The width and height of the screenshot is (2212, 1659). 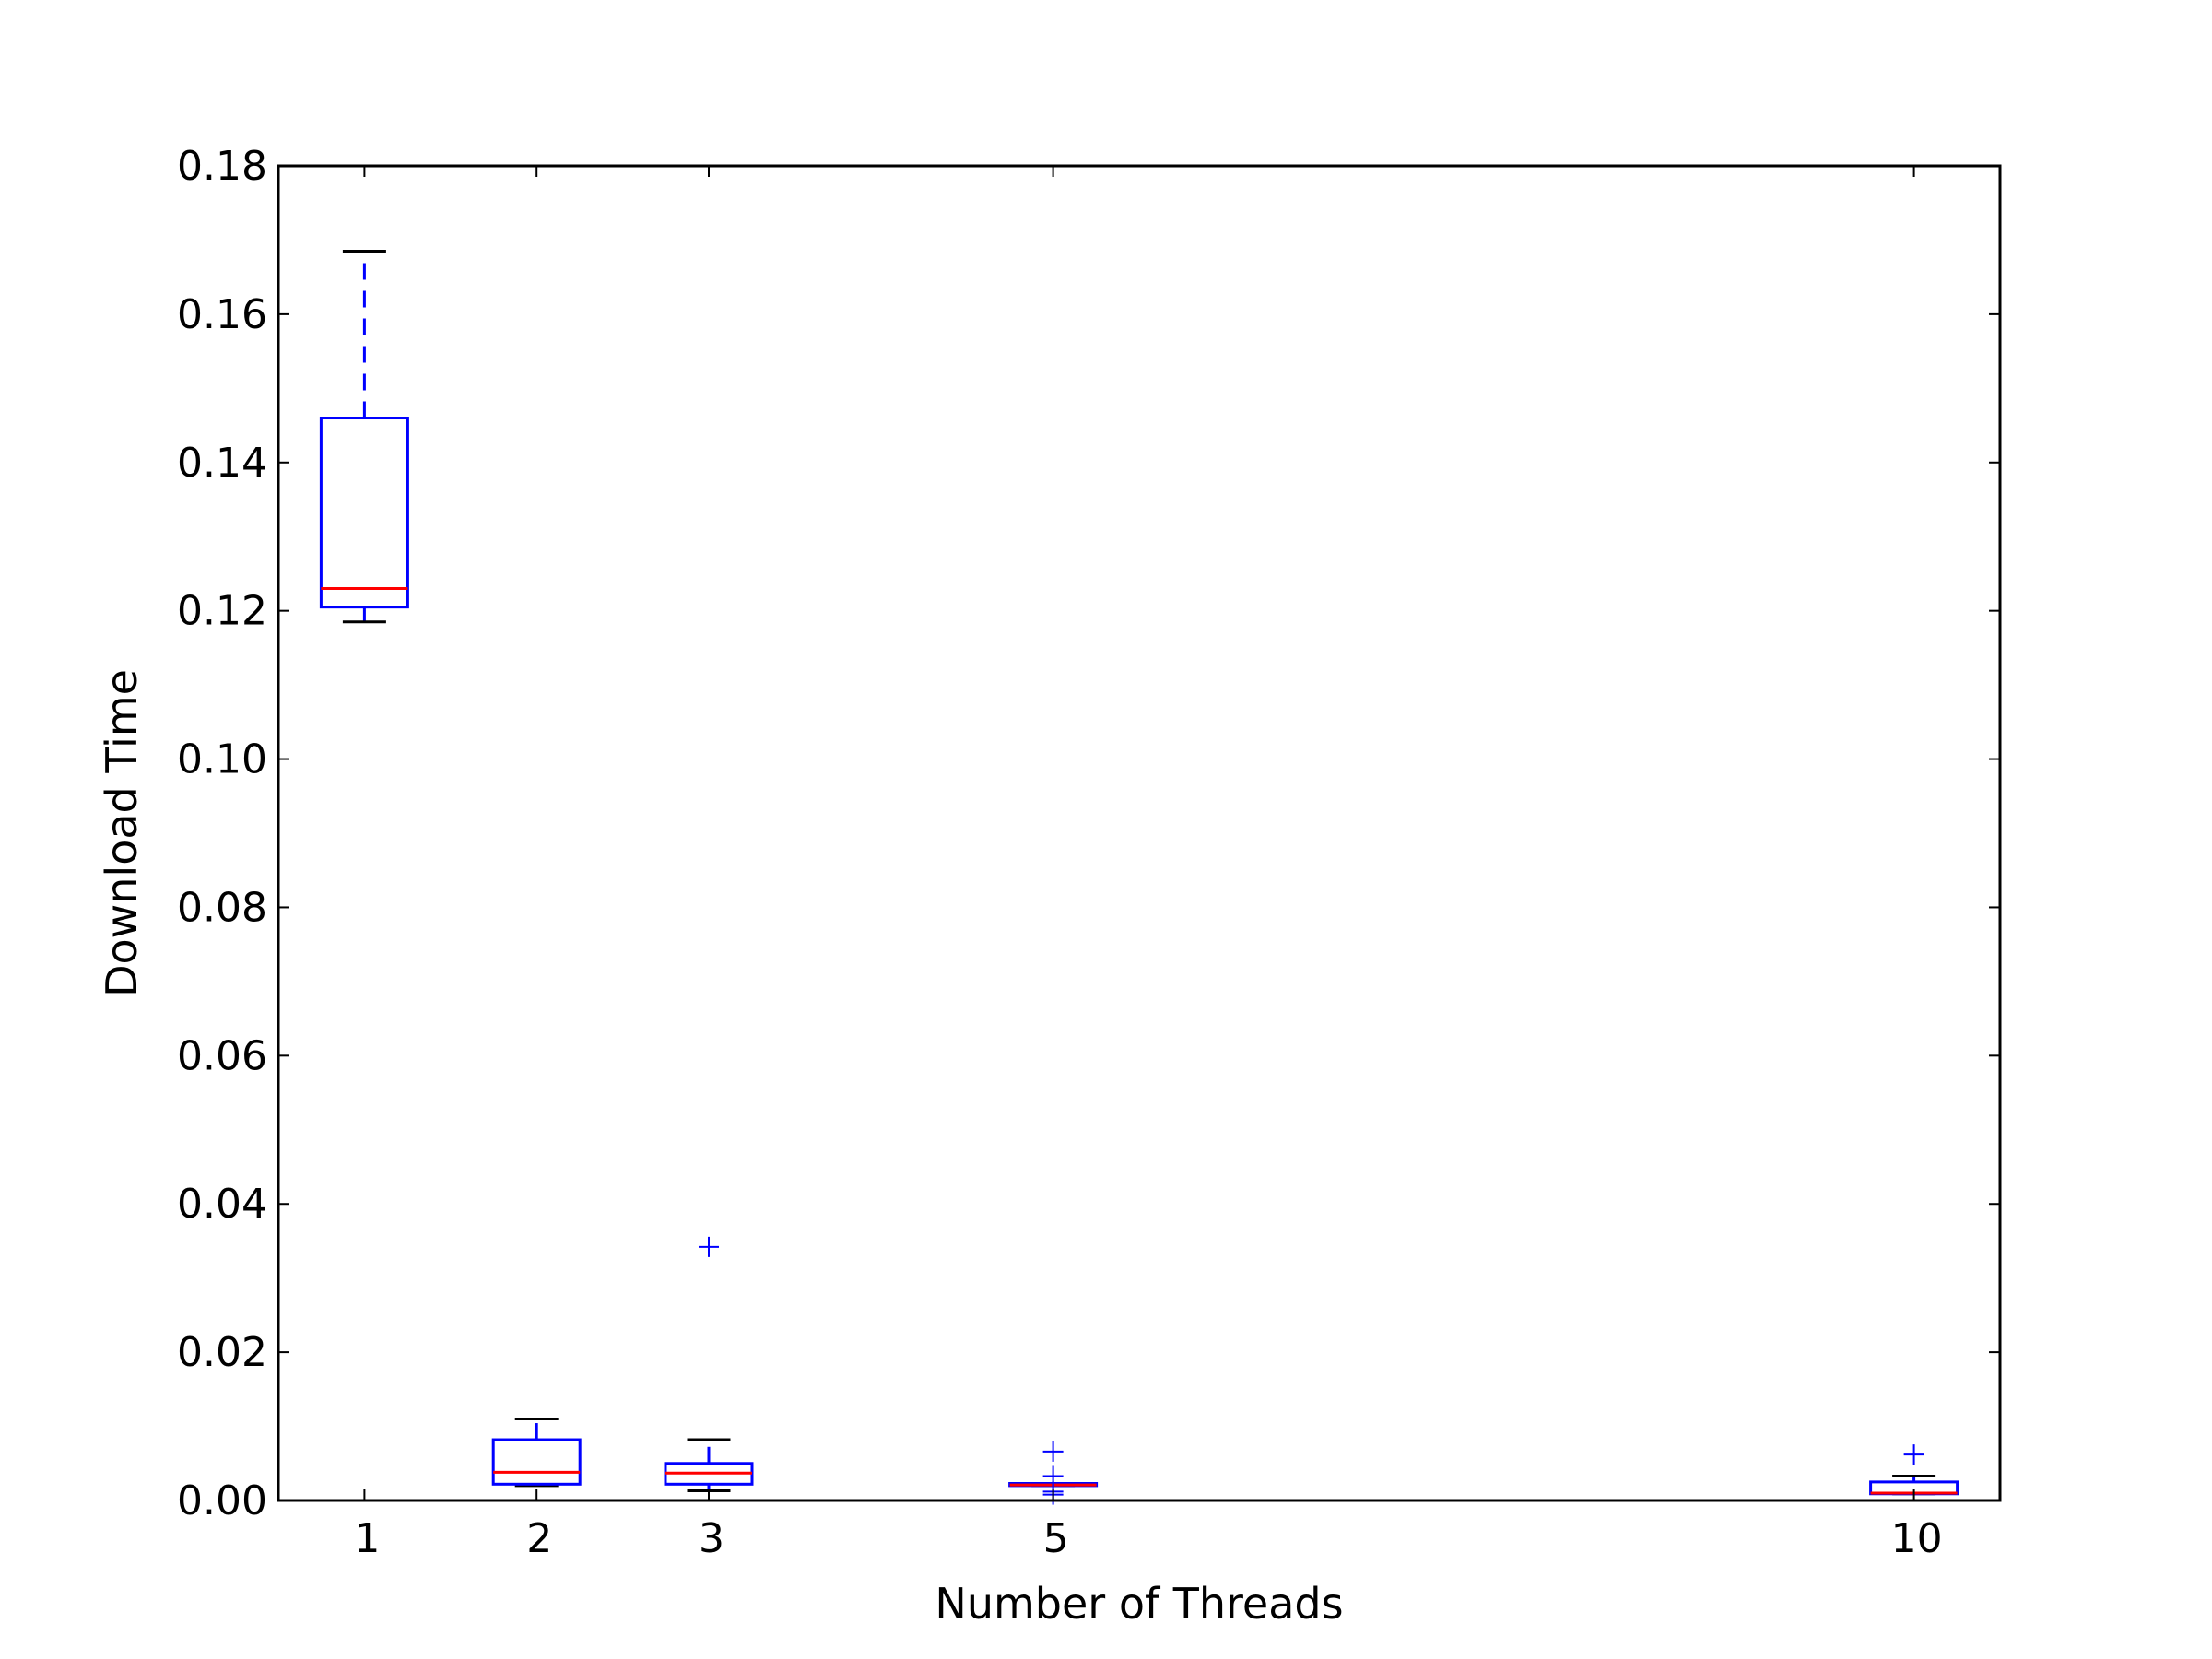 I want to click on y-tick-label: 0.16, so click(x=222, y=314).